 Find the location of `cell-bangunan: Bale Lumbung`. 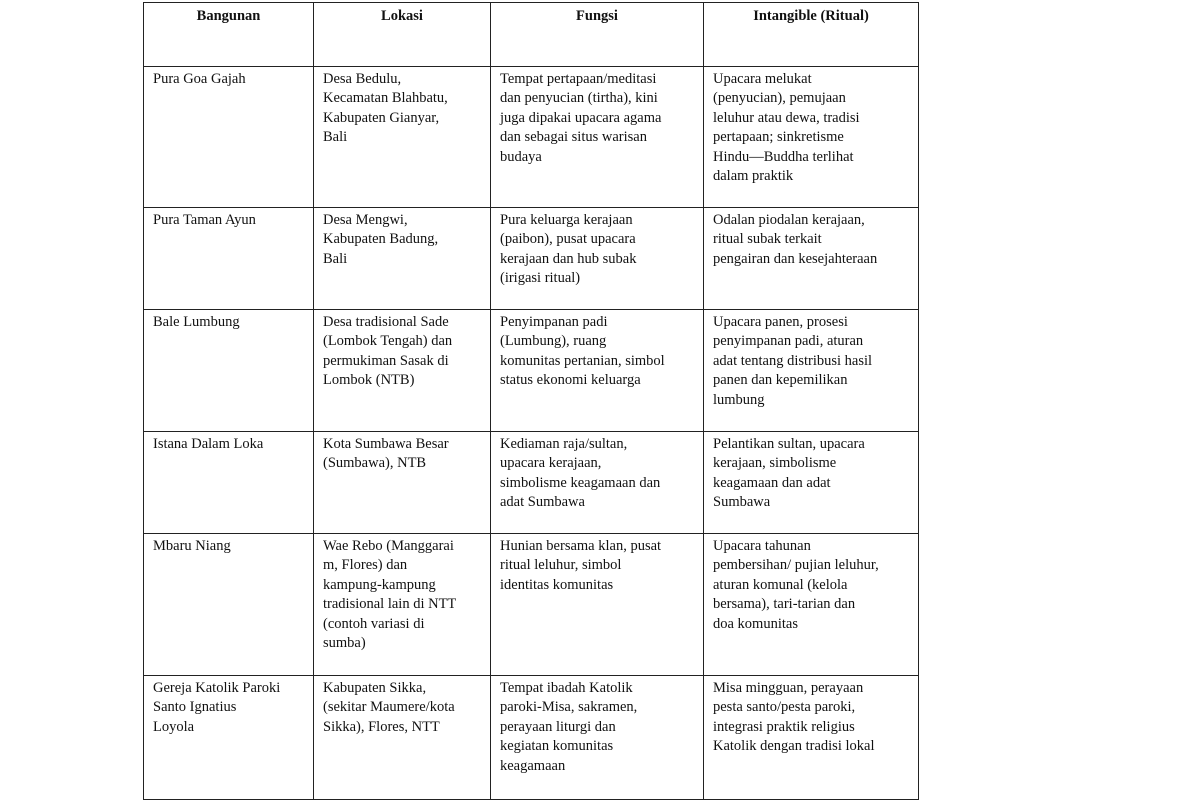

cell-bangunan: Bale Lumbung is located at coordinates (228, 370).